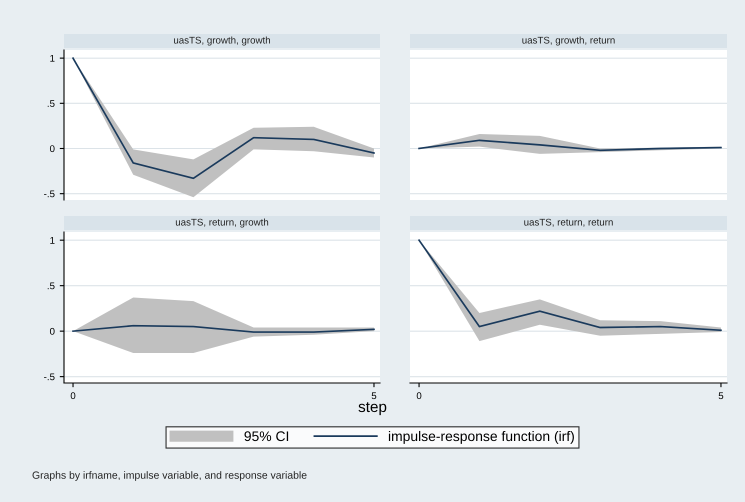  Describe the element at coordinates (169, 476) in the screenshot. I see `text: Graphs by irfname, impulse variable, and response variable` at that location.